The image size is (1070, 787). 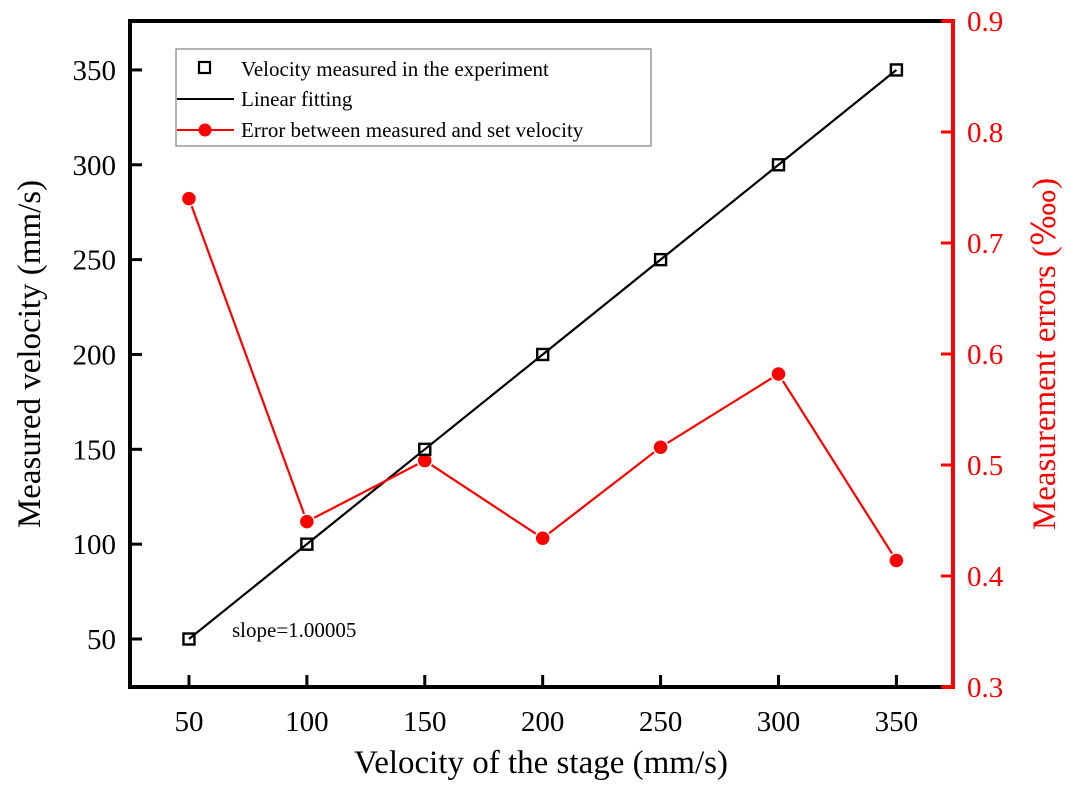 What do you see at coordinates (985, 355) in the screenshot?
I see `y2-tick-label: 0.6` at bounding box center [985, 355].